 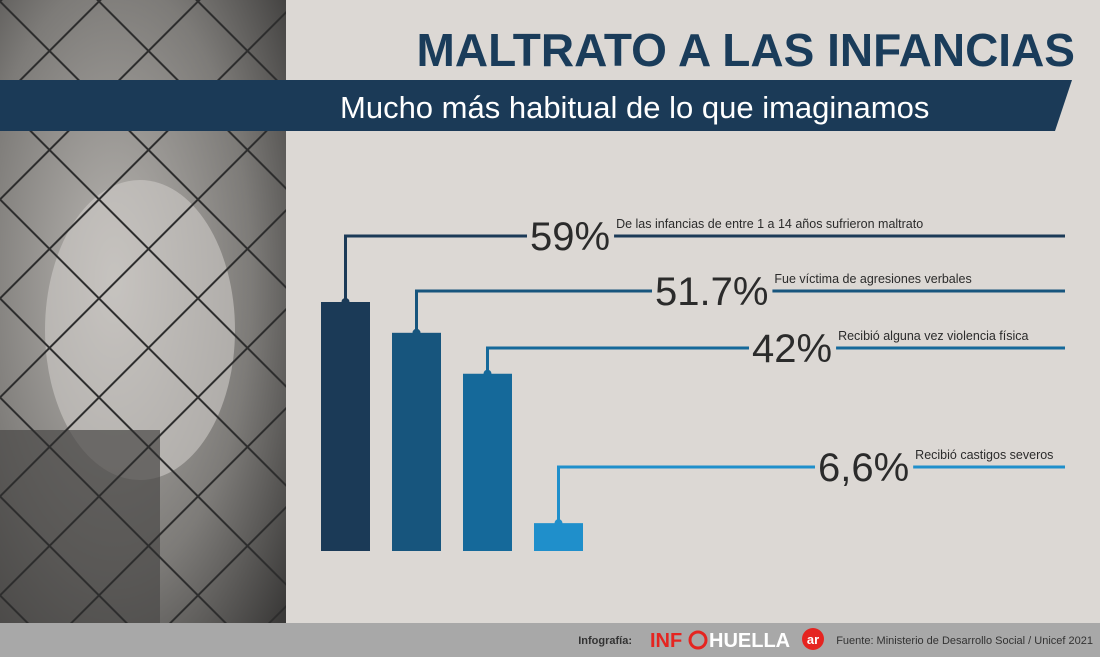 I want to click on logo-text: INF, so click(x=666, y=641).